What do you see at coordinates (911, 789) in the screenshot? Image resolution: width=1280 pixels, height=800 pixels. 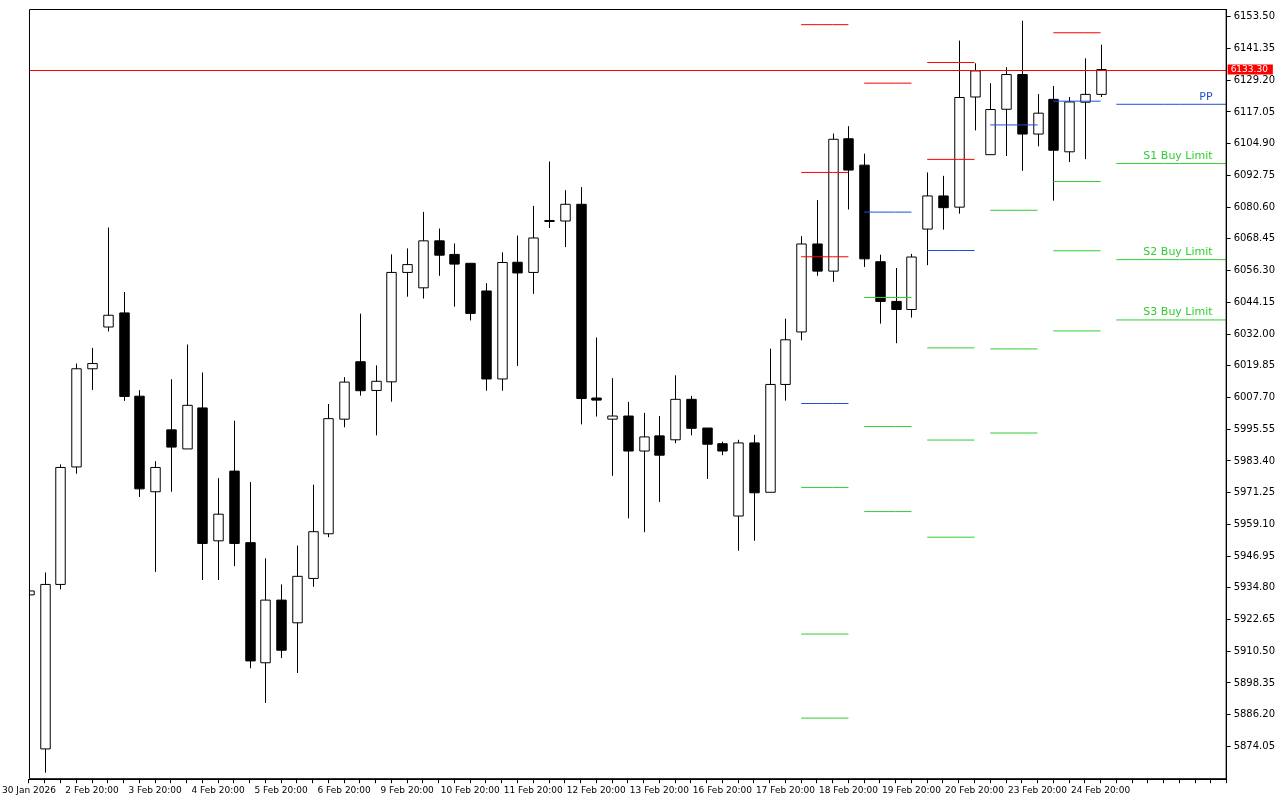 I see `x-tick-label: 19 Feb 20:00` at bounding box center [911, 789].